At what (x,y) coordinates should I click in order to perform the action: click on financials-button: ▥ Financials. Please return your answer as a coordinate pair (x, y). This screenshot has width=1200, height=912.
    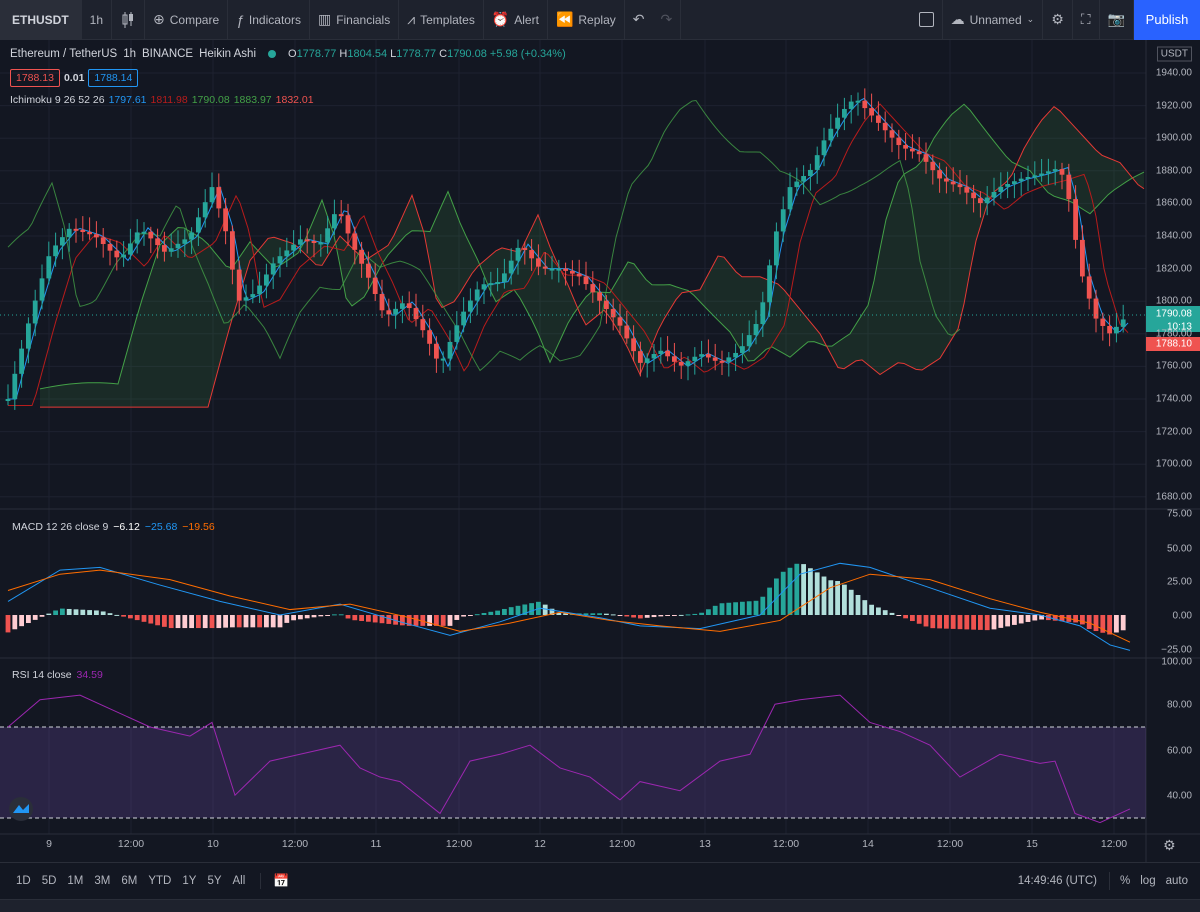
    Looking at the image, I should click on (355, 20).